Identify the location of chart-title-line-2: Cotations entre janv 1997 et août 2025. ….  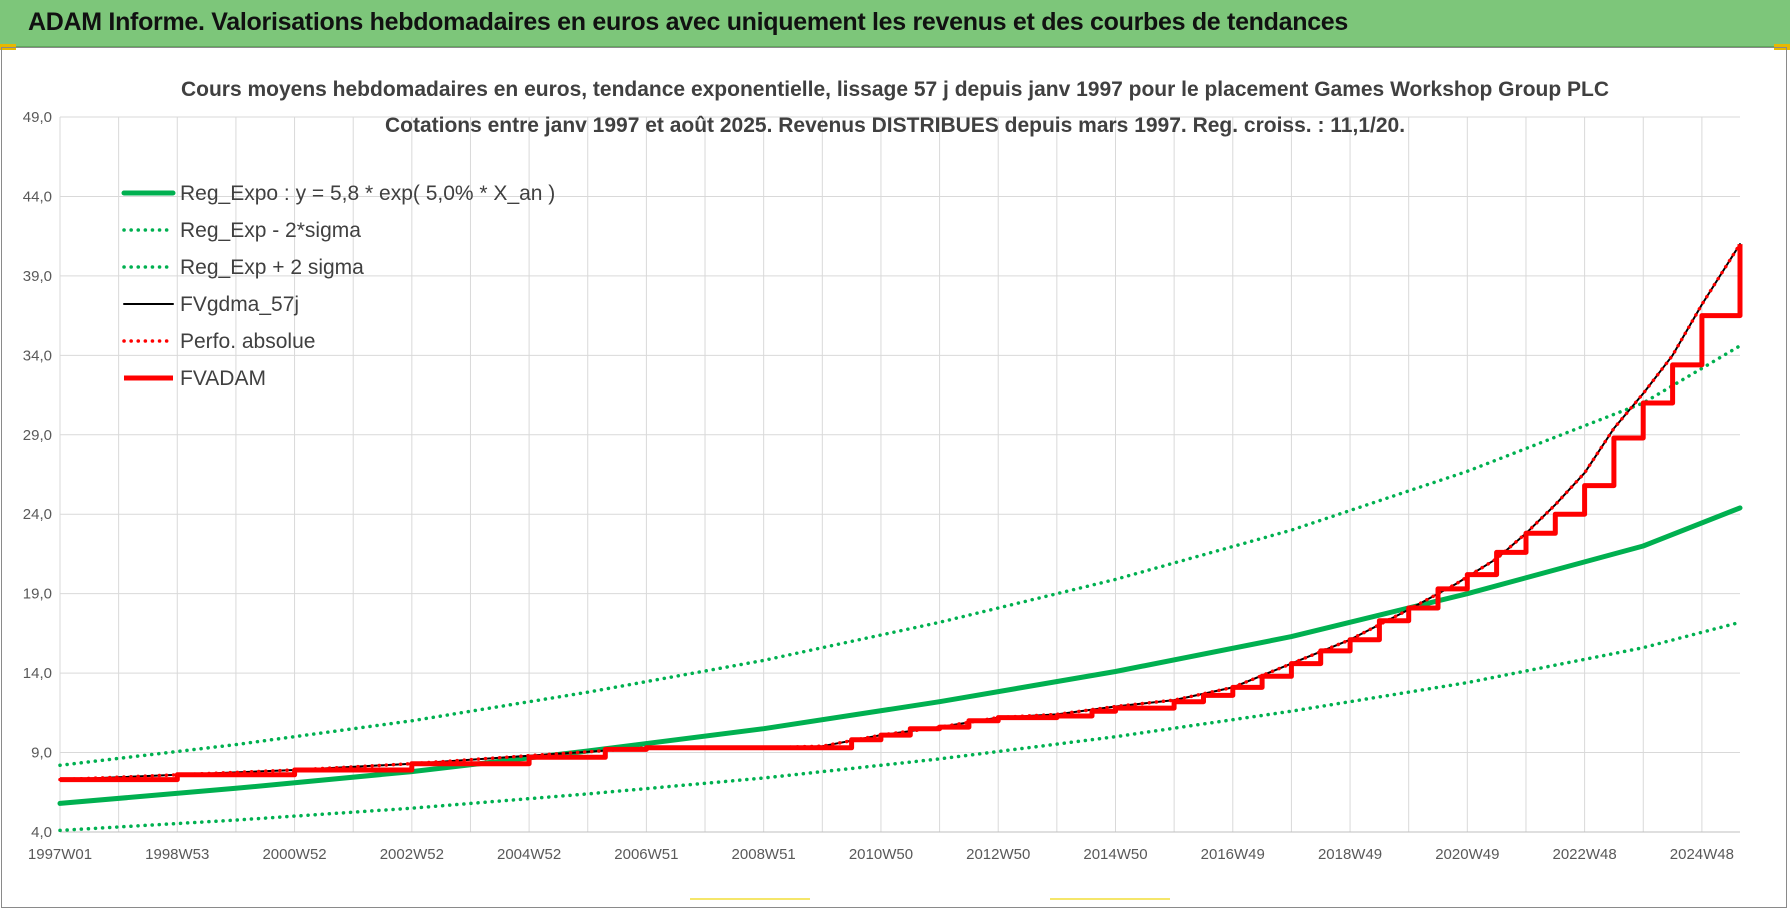
(895, 125).